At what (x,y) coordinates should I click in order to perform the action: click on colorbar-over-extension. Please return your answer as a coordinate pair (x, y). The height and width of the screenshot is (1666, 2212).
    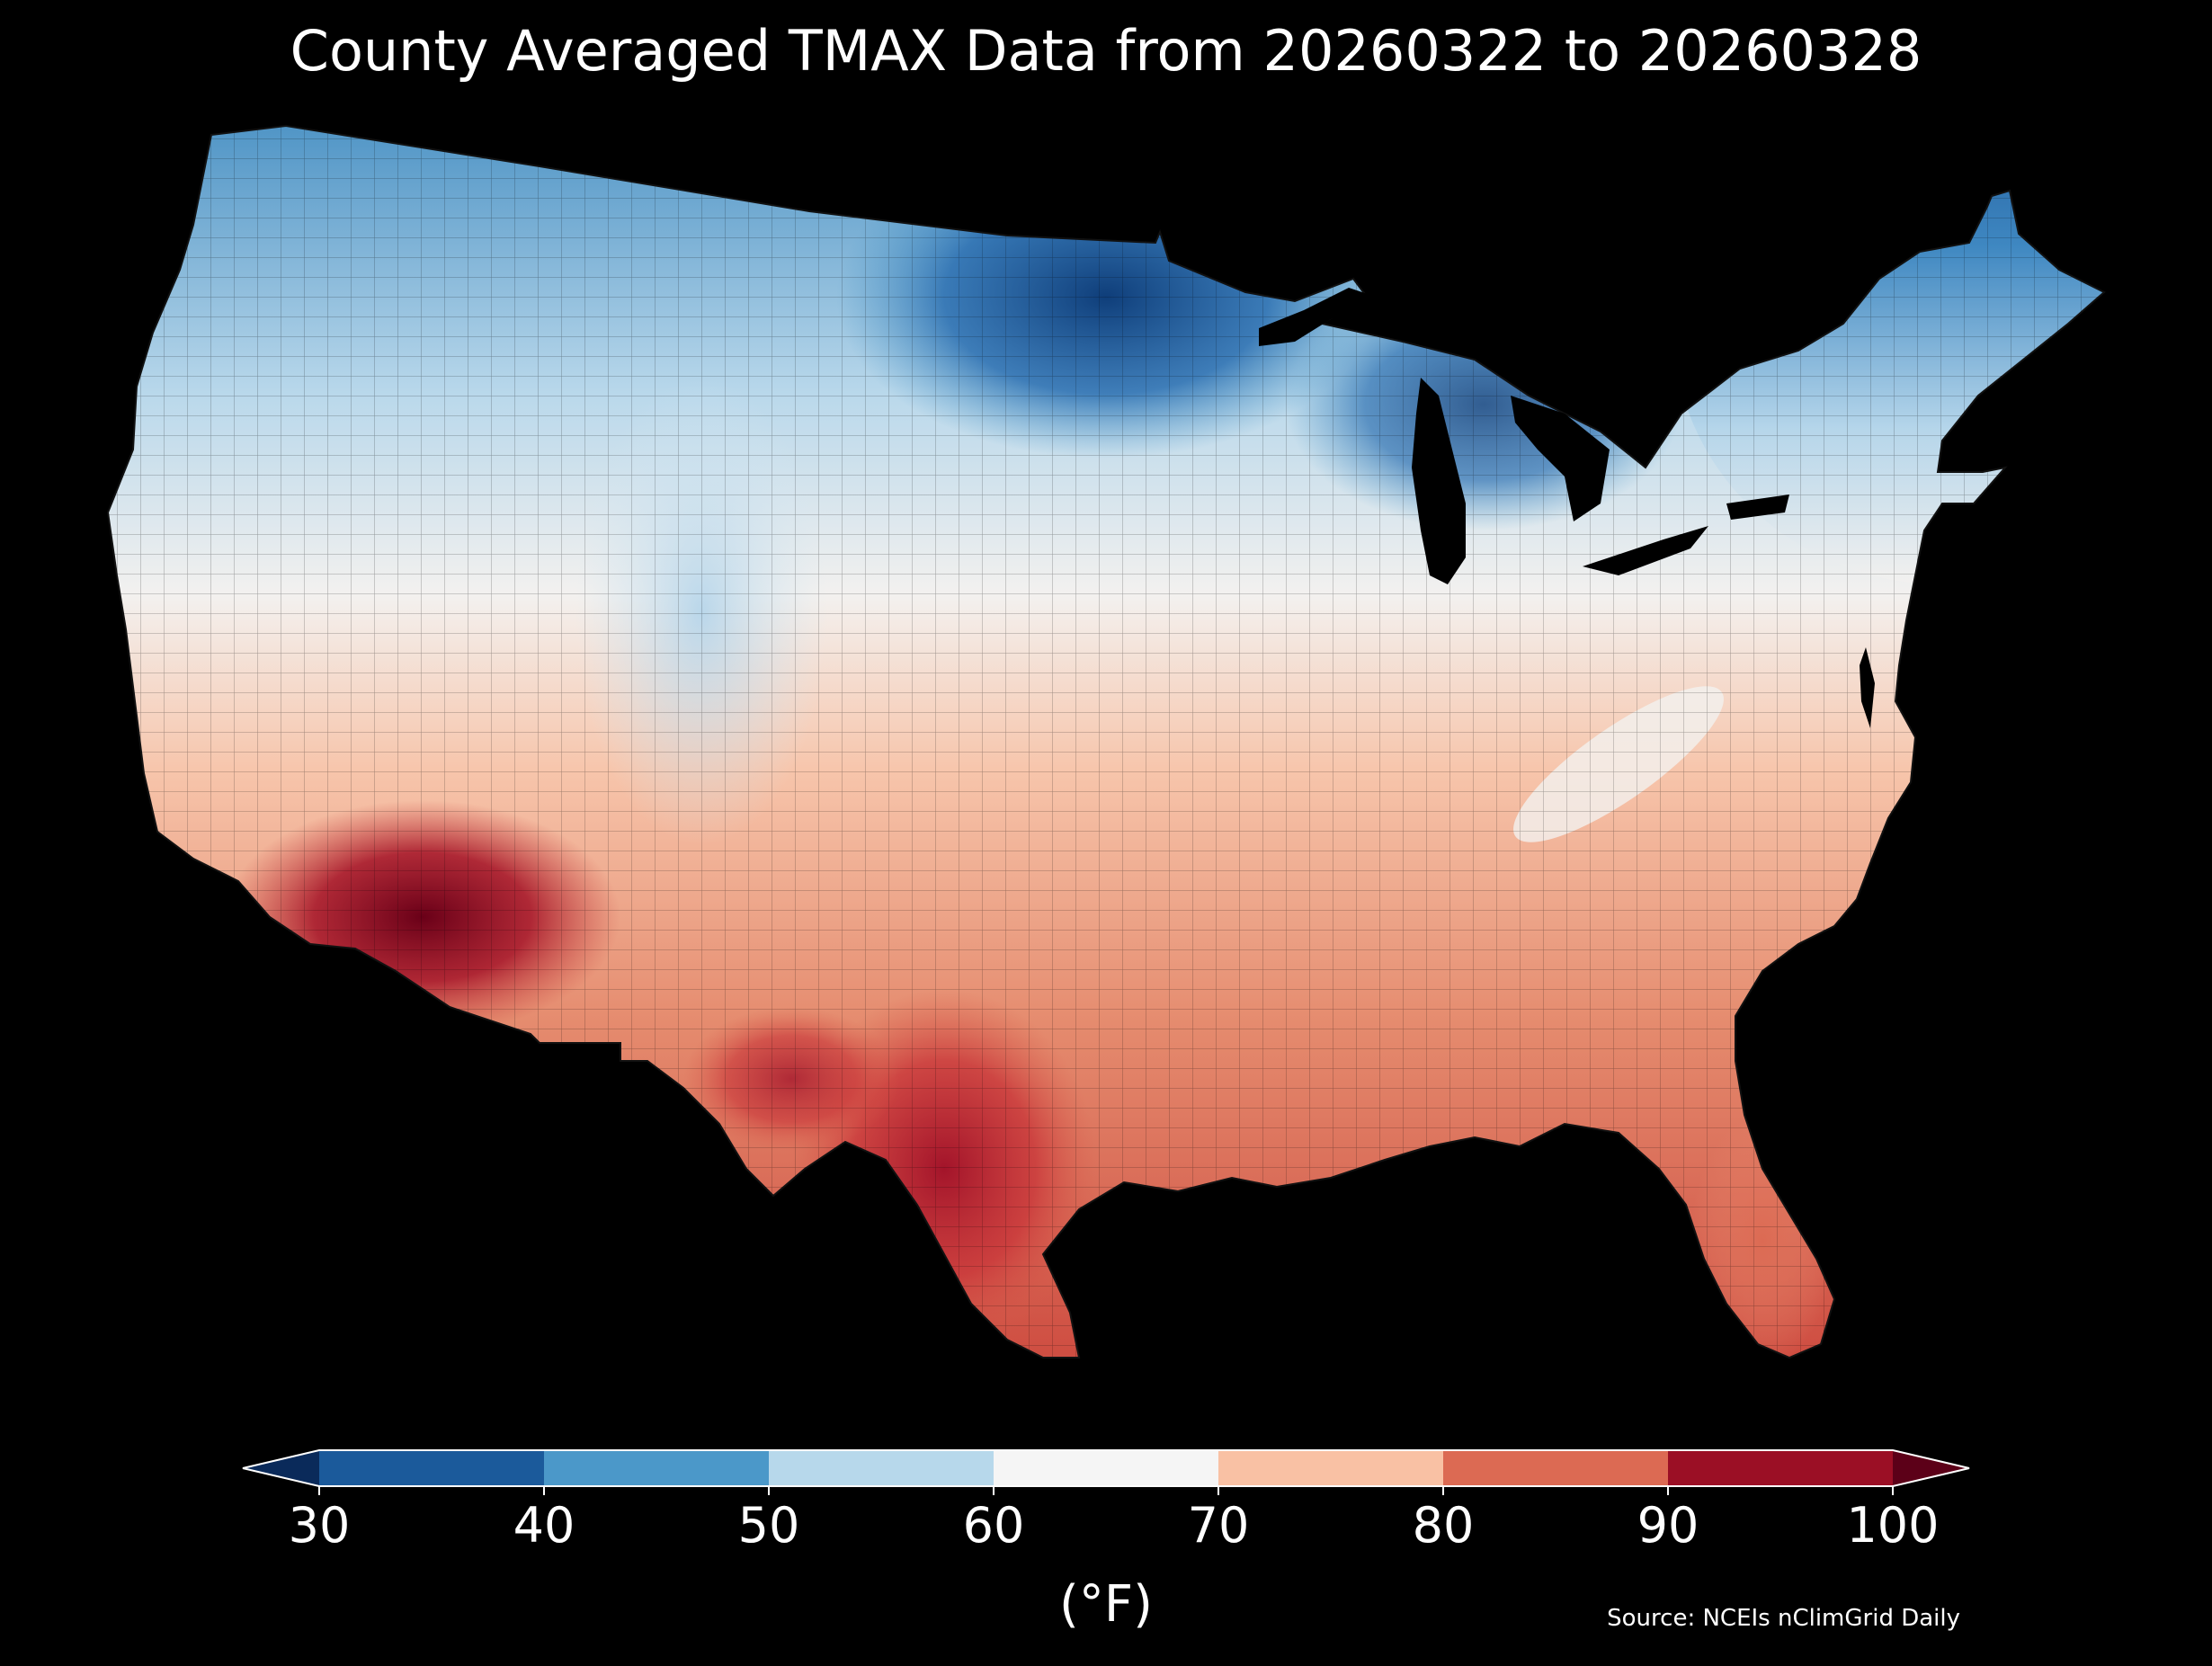
    Looking at the image, I should click on (1931, 1468).